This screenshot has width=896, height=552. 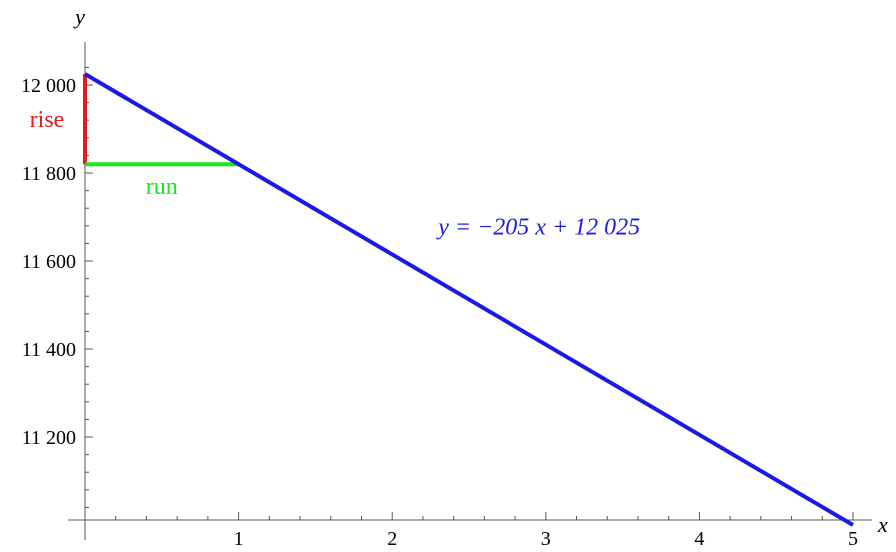 What do you see at coordinates (49, 174) in the screenshot?
I see `y-tick-label: 11 800` at bounding box center [49, 174].